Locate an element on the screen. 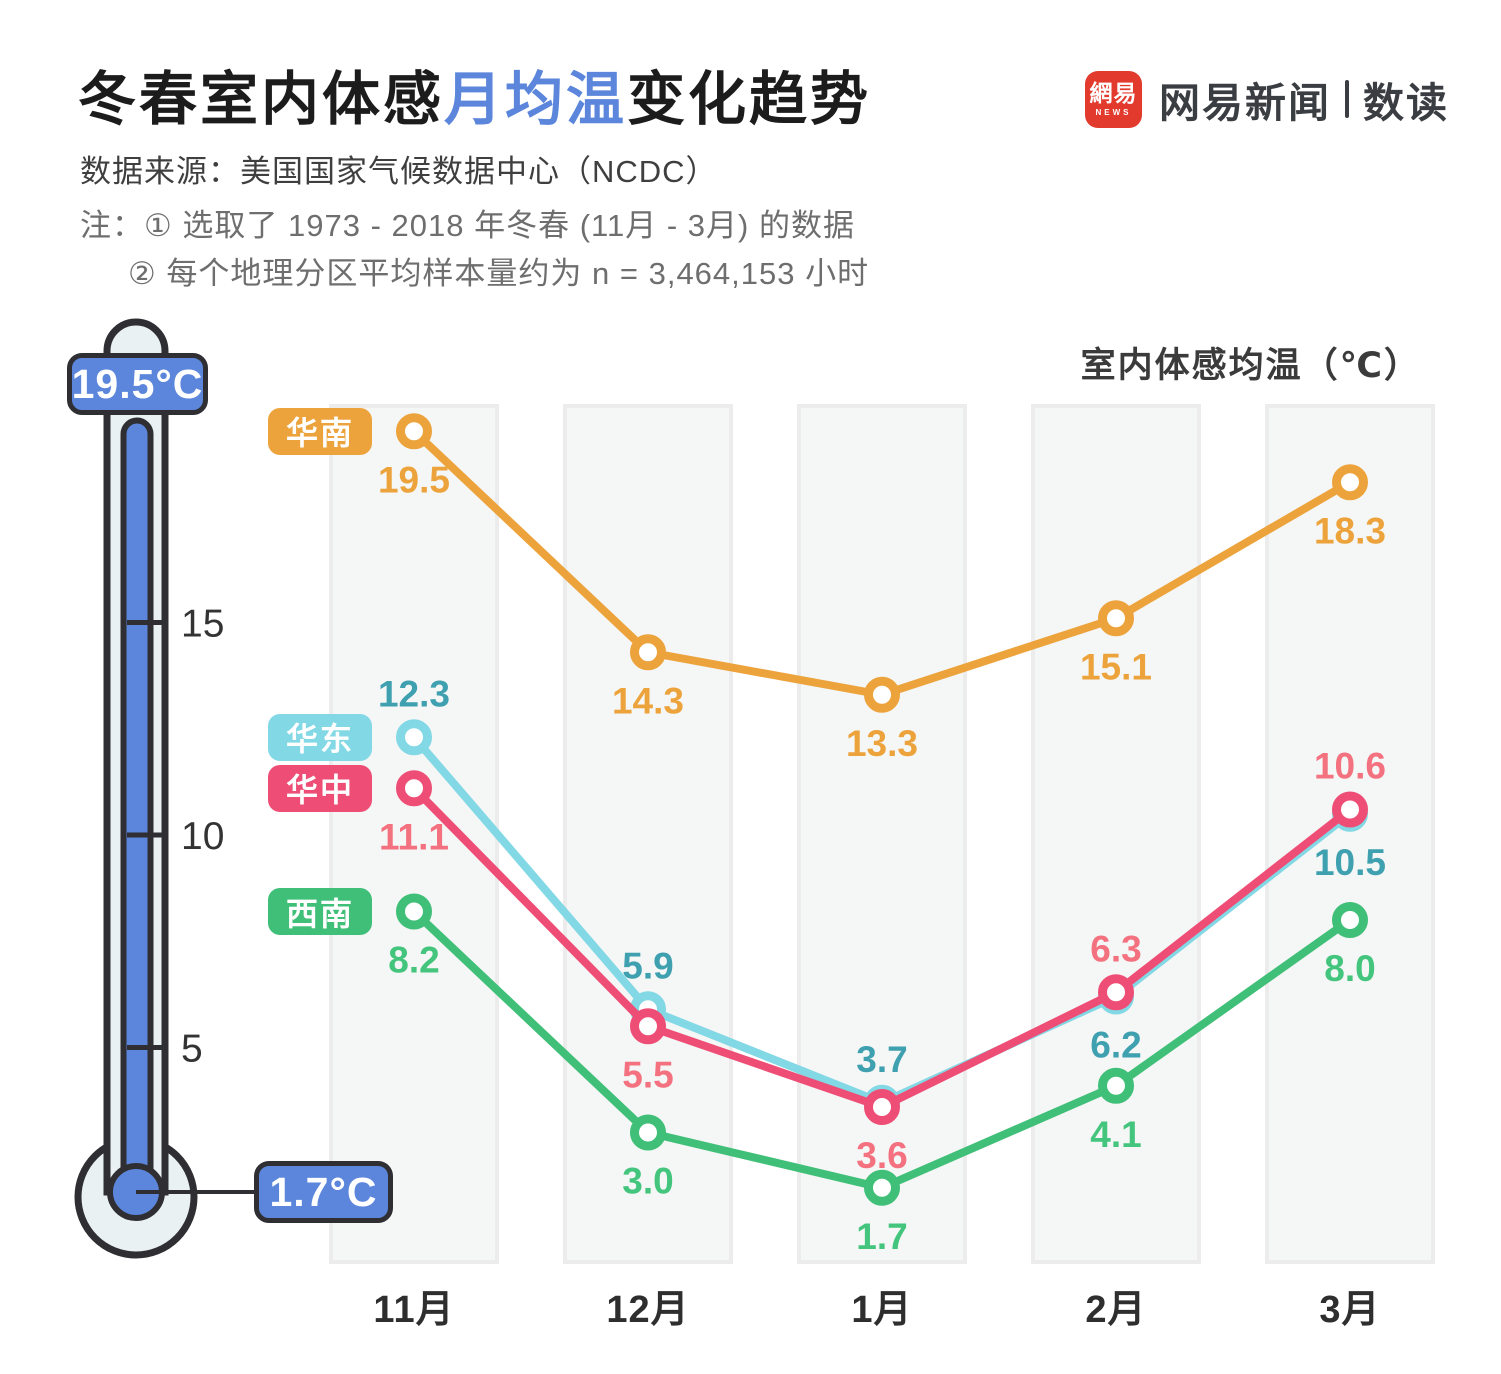 Image resolution: width=1501 pixels, height=1374 pixels. brand-divider is located at coordinates (1347, 99).